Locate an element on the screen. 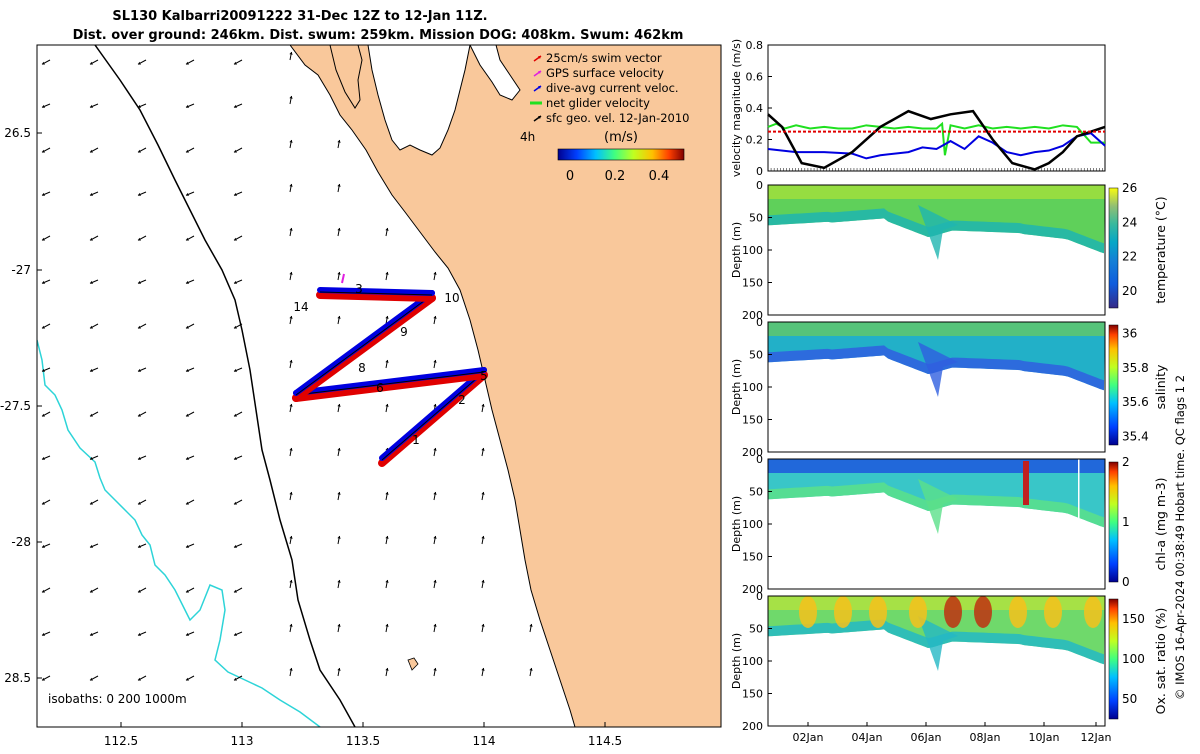  map-ytick-label: -28 is located at coordinates (21, 542).